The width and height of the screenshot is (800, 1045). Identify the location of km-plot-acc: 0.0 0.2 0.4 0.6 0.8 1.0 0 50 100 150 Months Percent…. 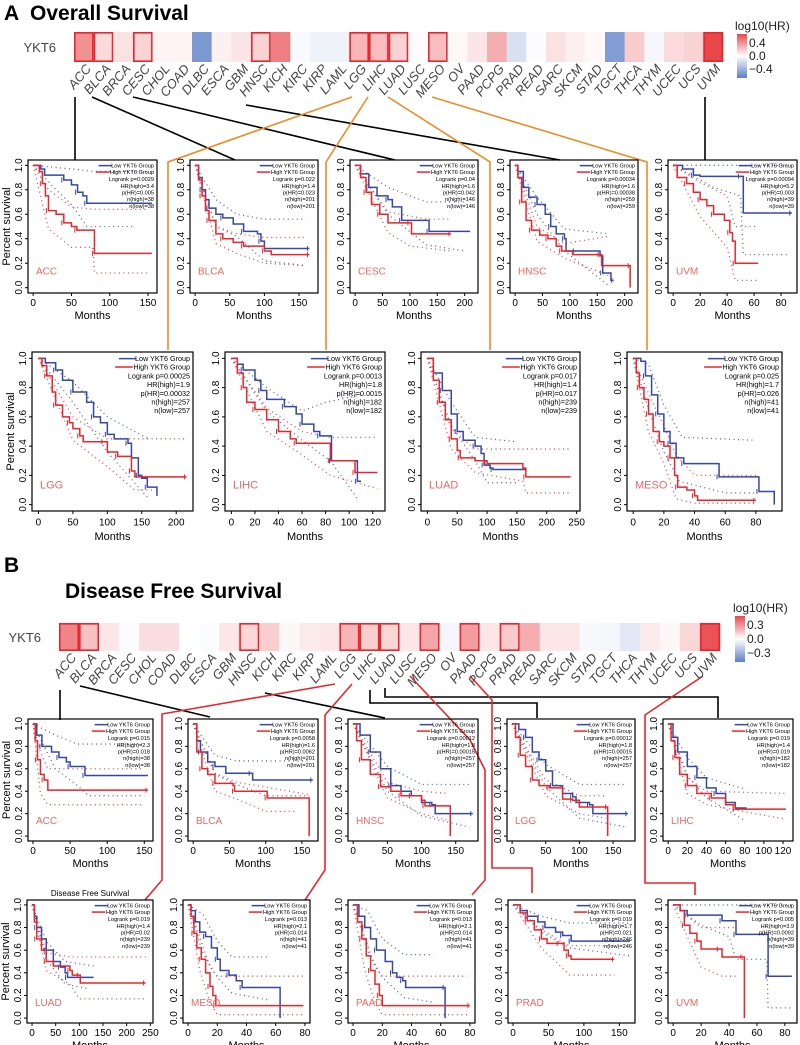
(79, 240).